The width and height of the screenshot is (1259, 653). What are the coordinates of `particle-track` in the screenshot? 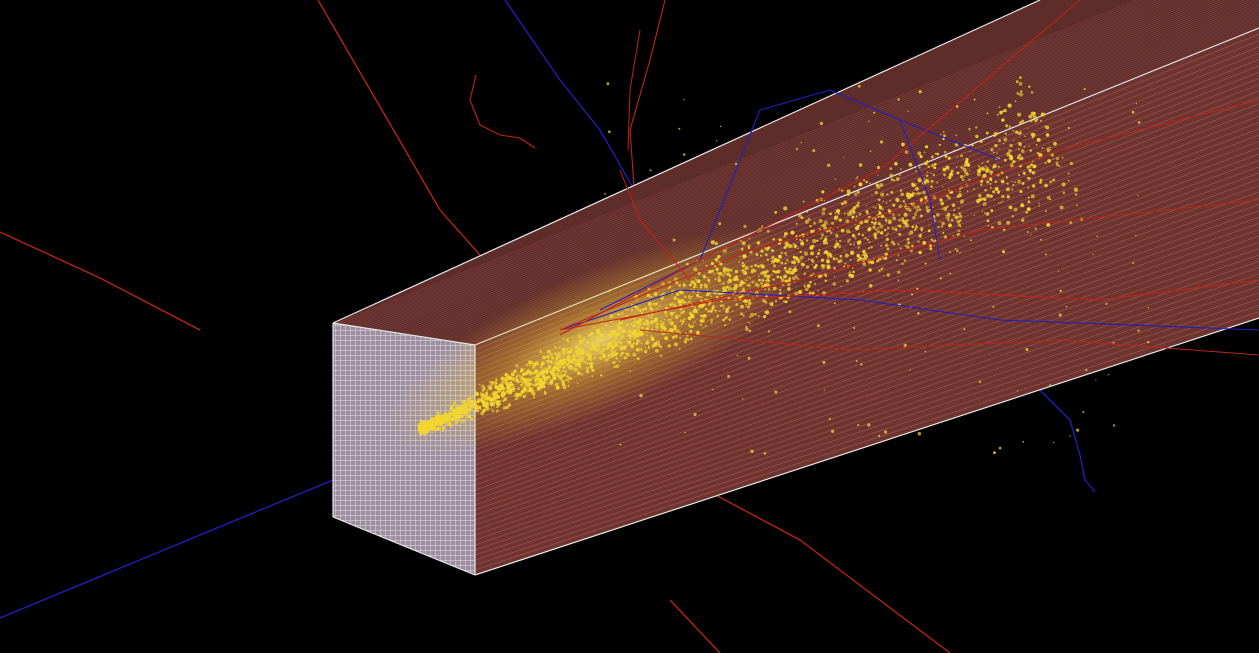 It's located at (647, 100).